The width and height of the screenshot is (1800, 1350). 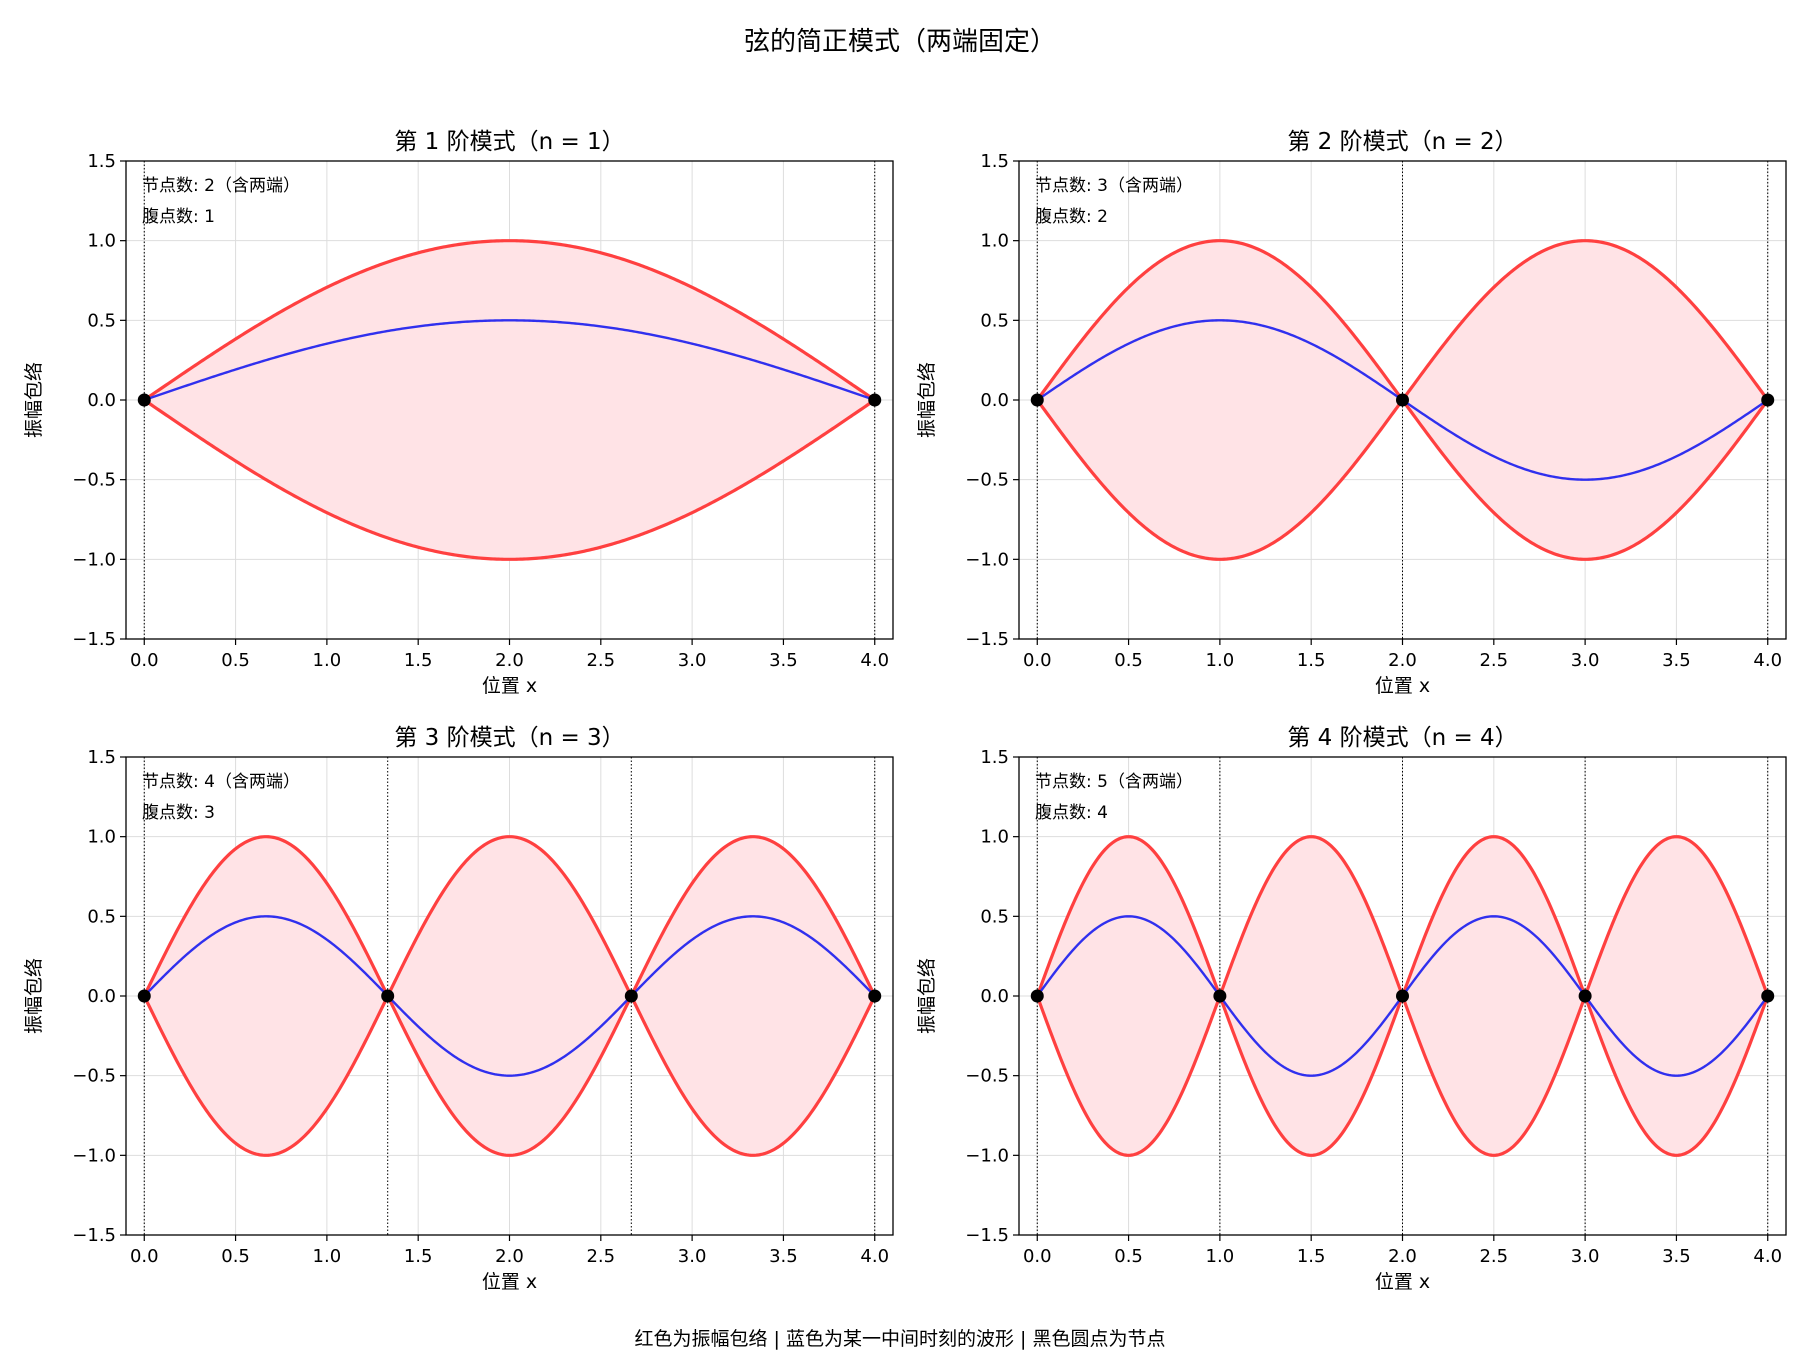 I want to click on subplot-title: 第 4 阶模式（n = 4）, so click(x=1402, y=738).